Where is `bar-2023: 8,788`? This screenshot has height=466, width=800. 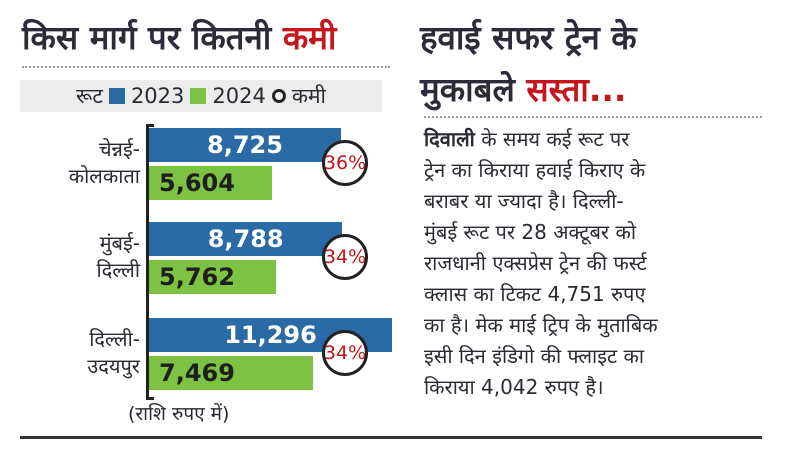 bar-2023: 8,788 is located at coordinates (246, 239).